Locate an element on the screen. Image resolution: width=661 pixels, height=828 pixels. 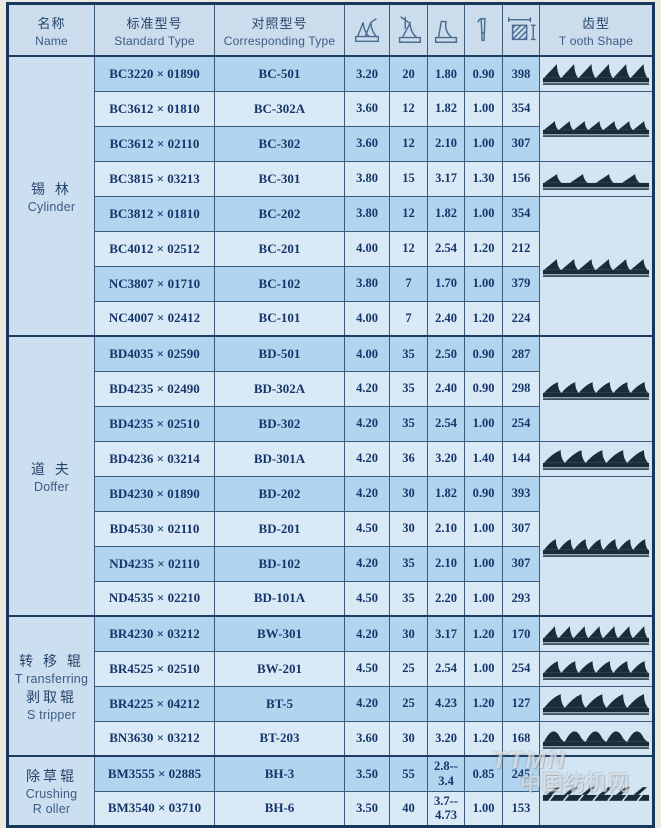
corresponding-type-cell: BD-201 is located at coordinates (279, 528).